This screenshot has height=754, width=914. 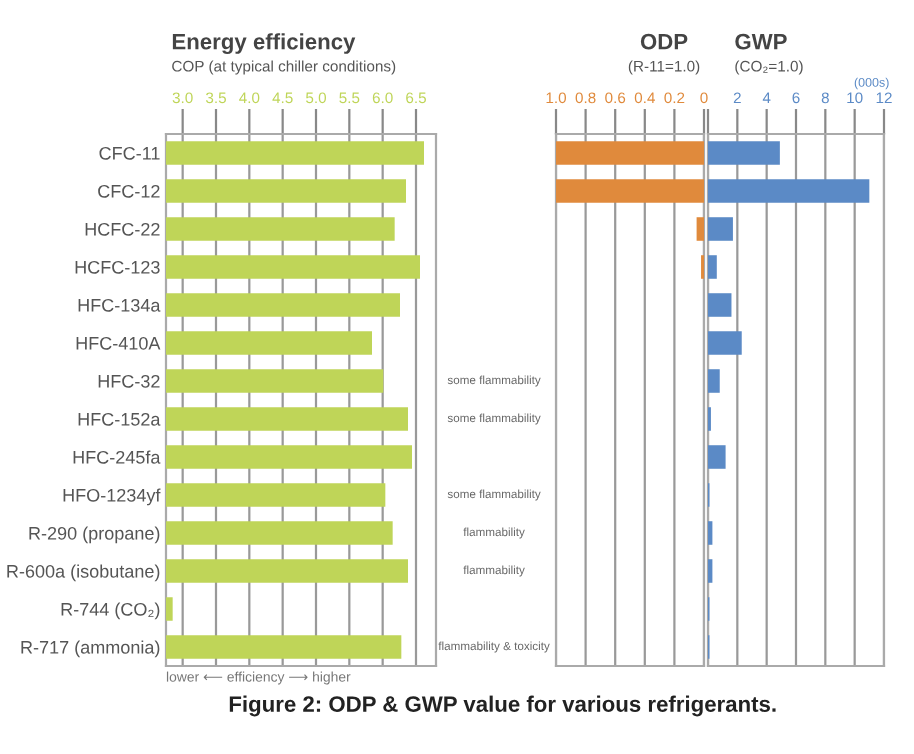 What do you see at coordinates (119, 419) in the screenshot?
I see `y-tick-label: HFC-152a` at bounding box center [119, 419].